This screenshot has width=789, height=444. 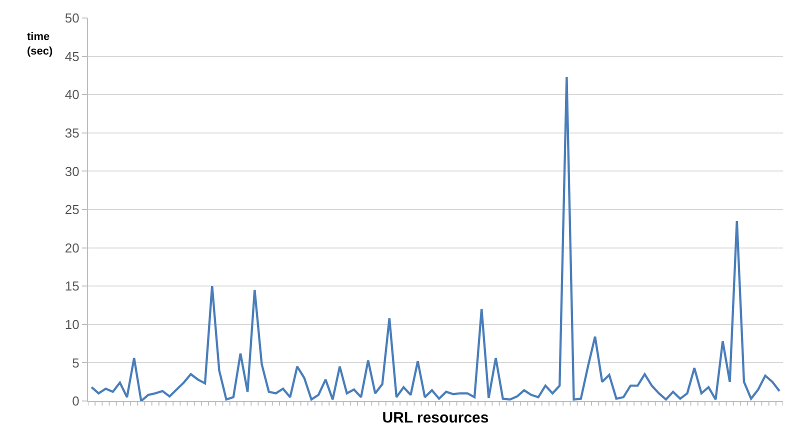 I want to click on y-tick-label: 35, so click(x=72, y=132).